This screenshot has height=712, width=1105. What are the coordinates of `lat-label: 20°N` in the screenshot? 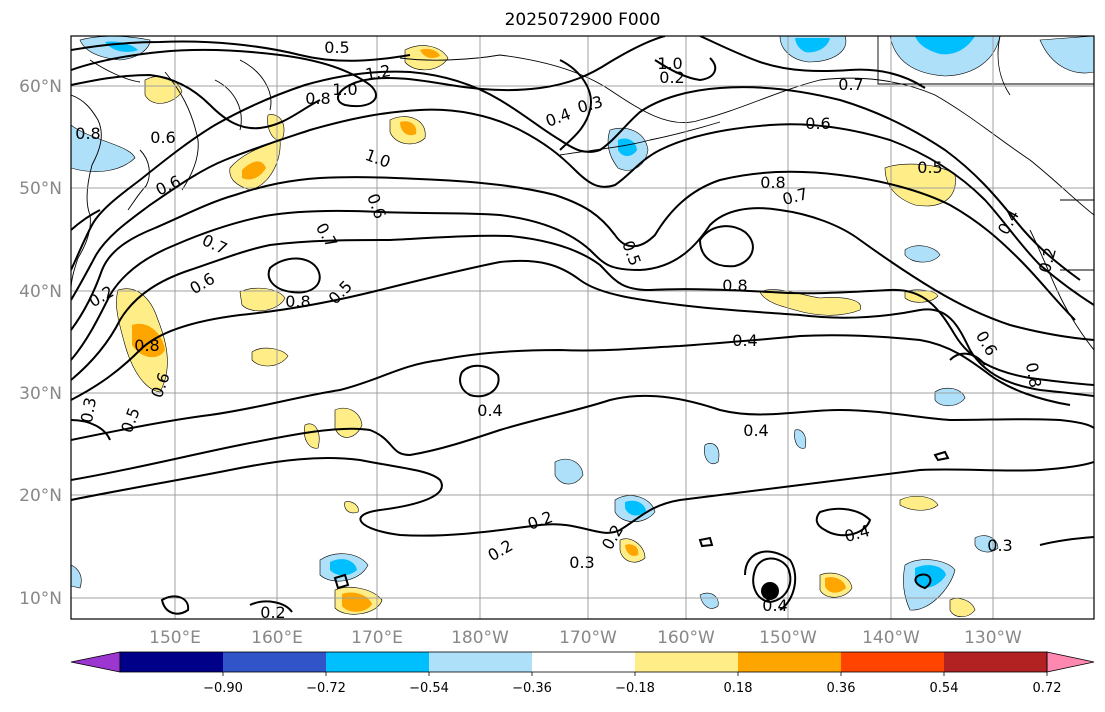 It's located at (40, 496).